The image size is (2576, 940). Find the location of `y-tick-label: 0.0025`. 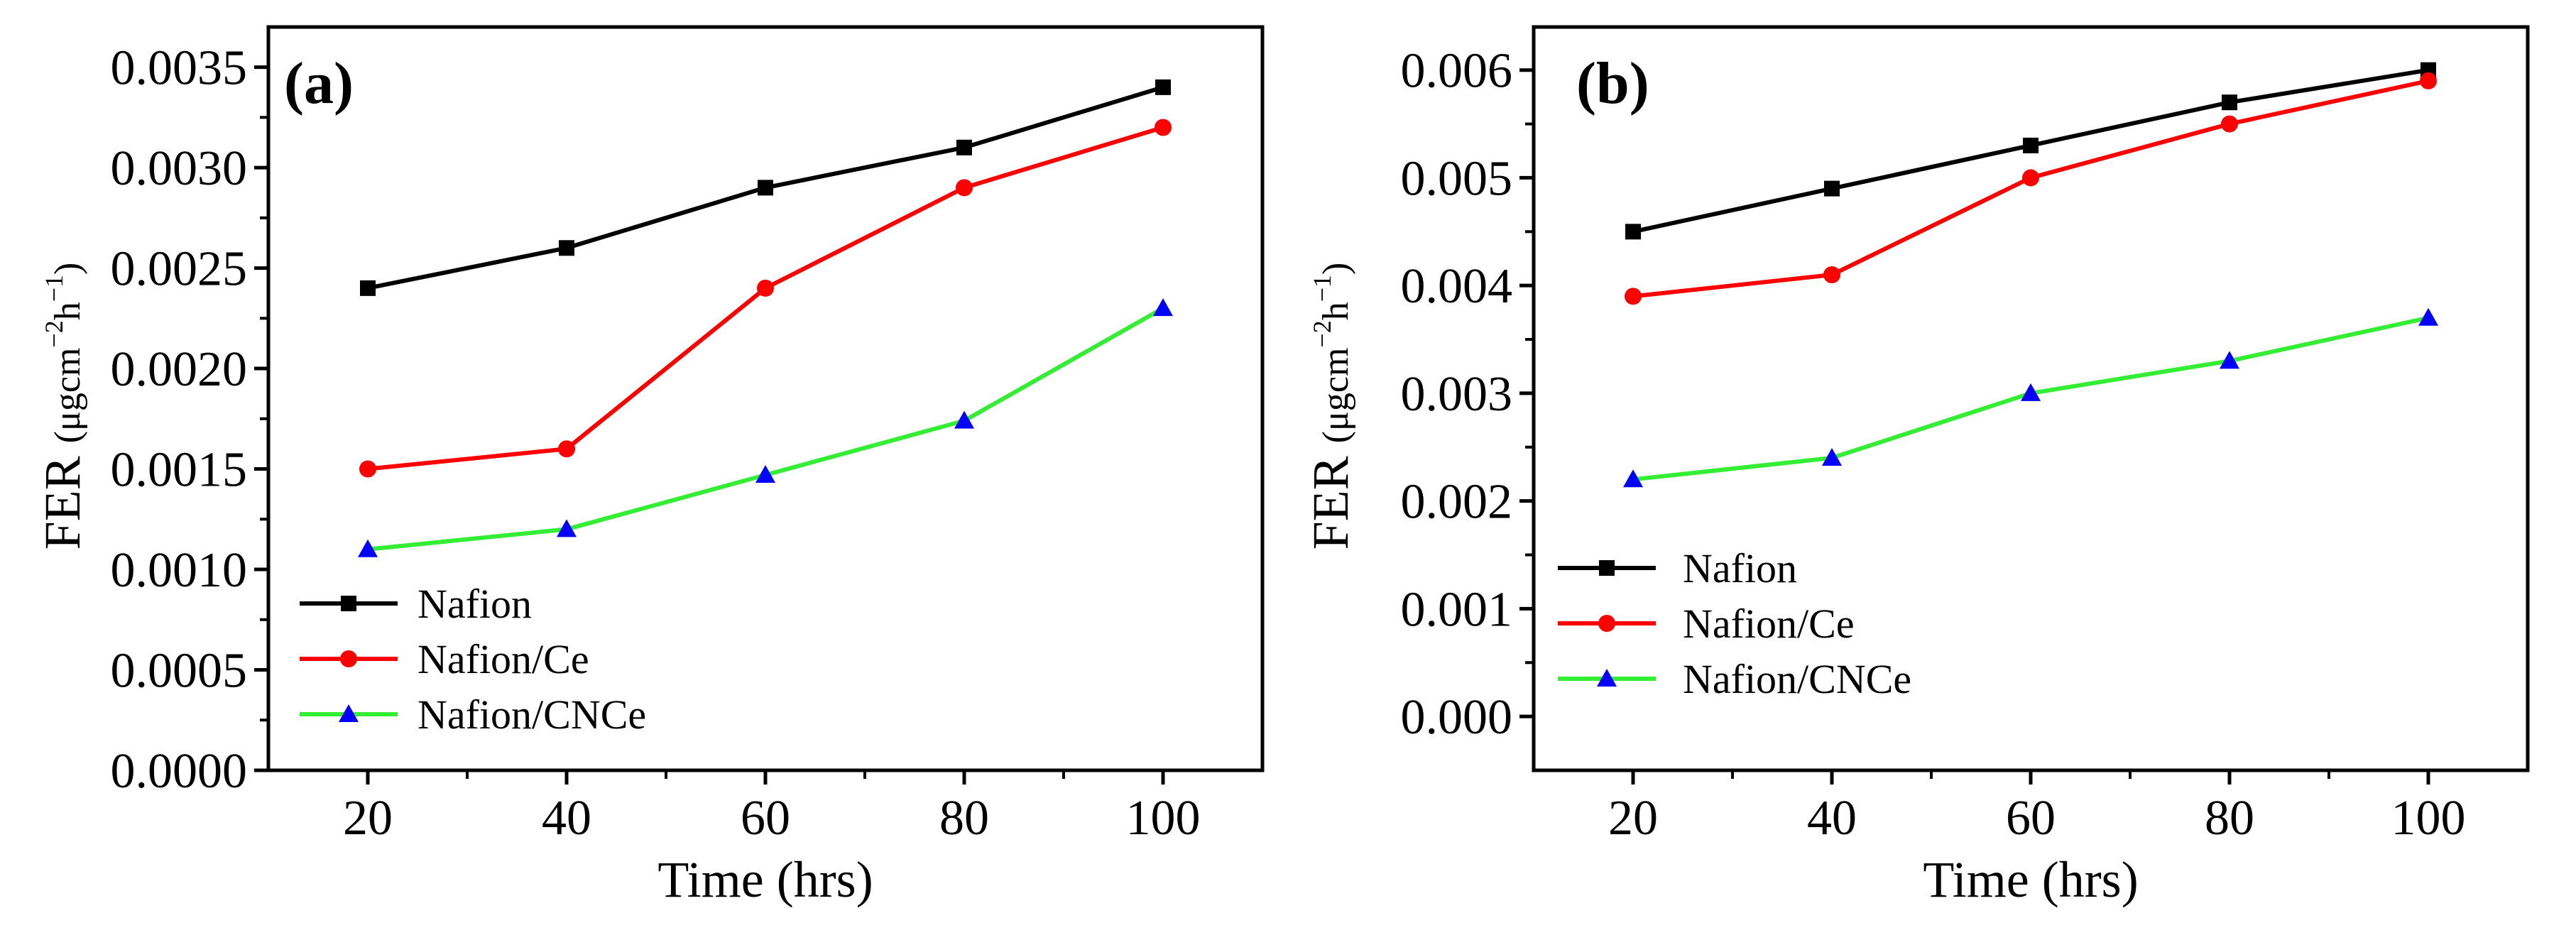

y-tick-label: 0.0025 is located at coordinates (179, 269).